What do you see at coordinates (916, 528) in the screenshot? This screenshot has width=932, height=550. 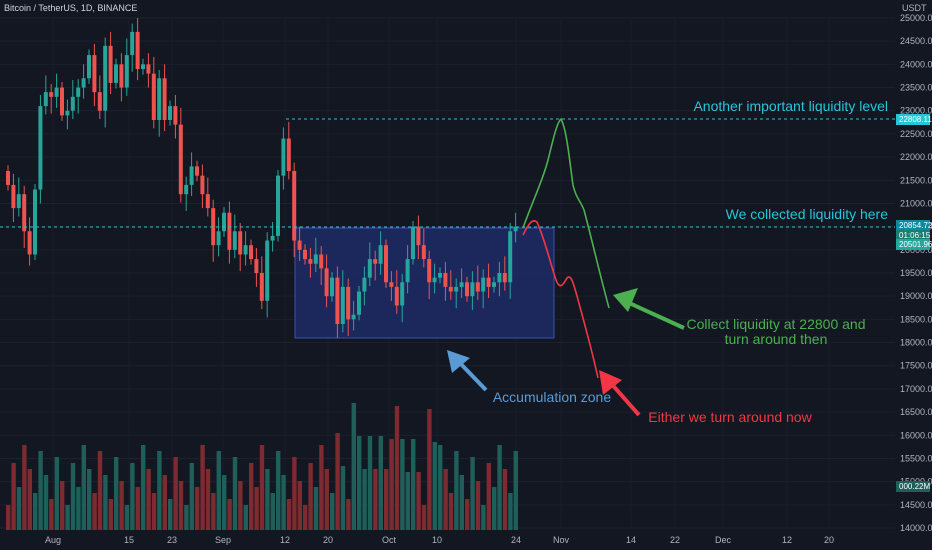 I see `y-tick-label: 14000.00` at bounding box center [916, 528].